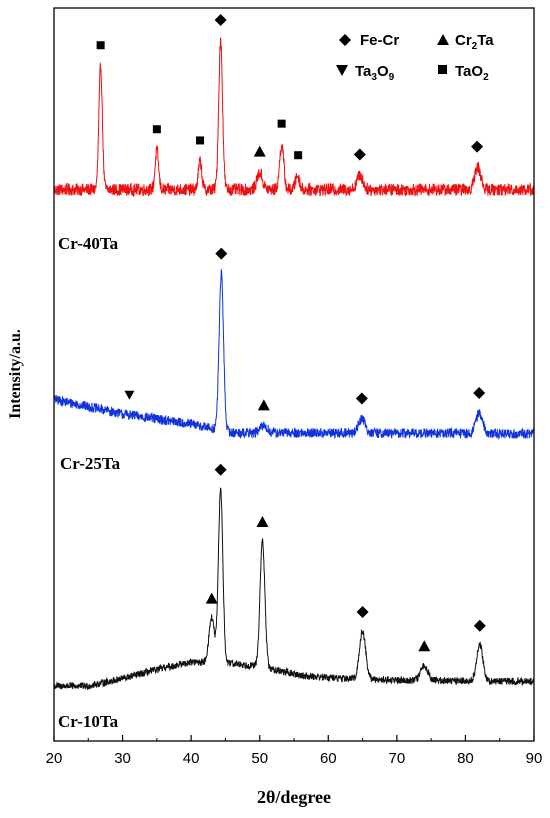 Image resolution: width=550 pixels, height=818 pixels. I want to click on triangle-up-icon, so click(443, 39).